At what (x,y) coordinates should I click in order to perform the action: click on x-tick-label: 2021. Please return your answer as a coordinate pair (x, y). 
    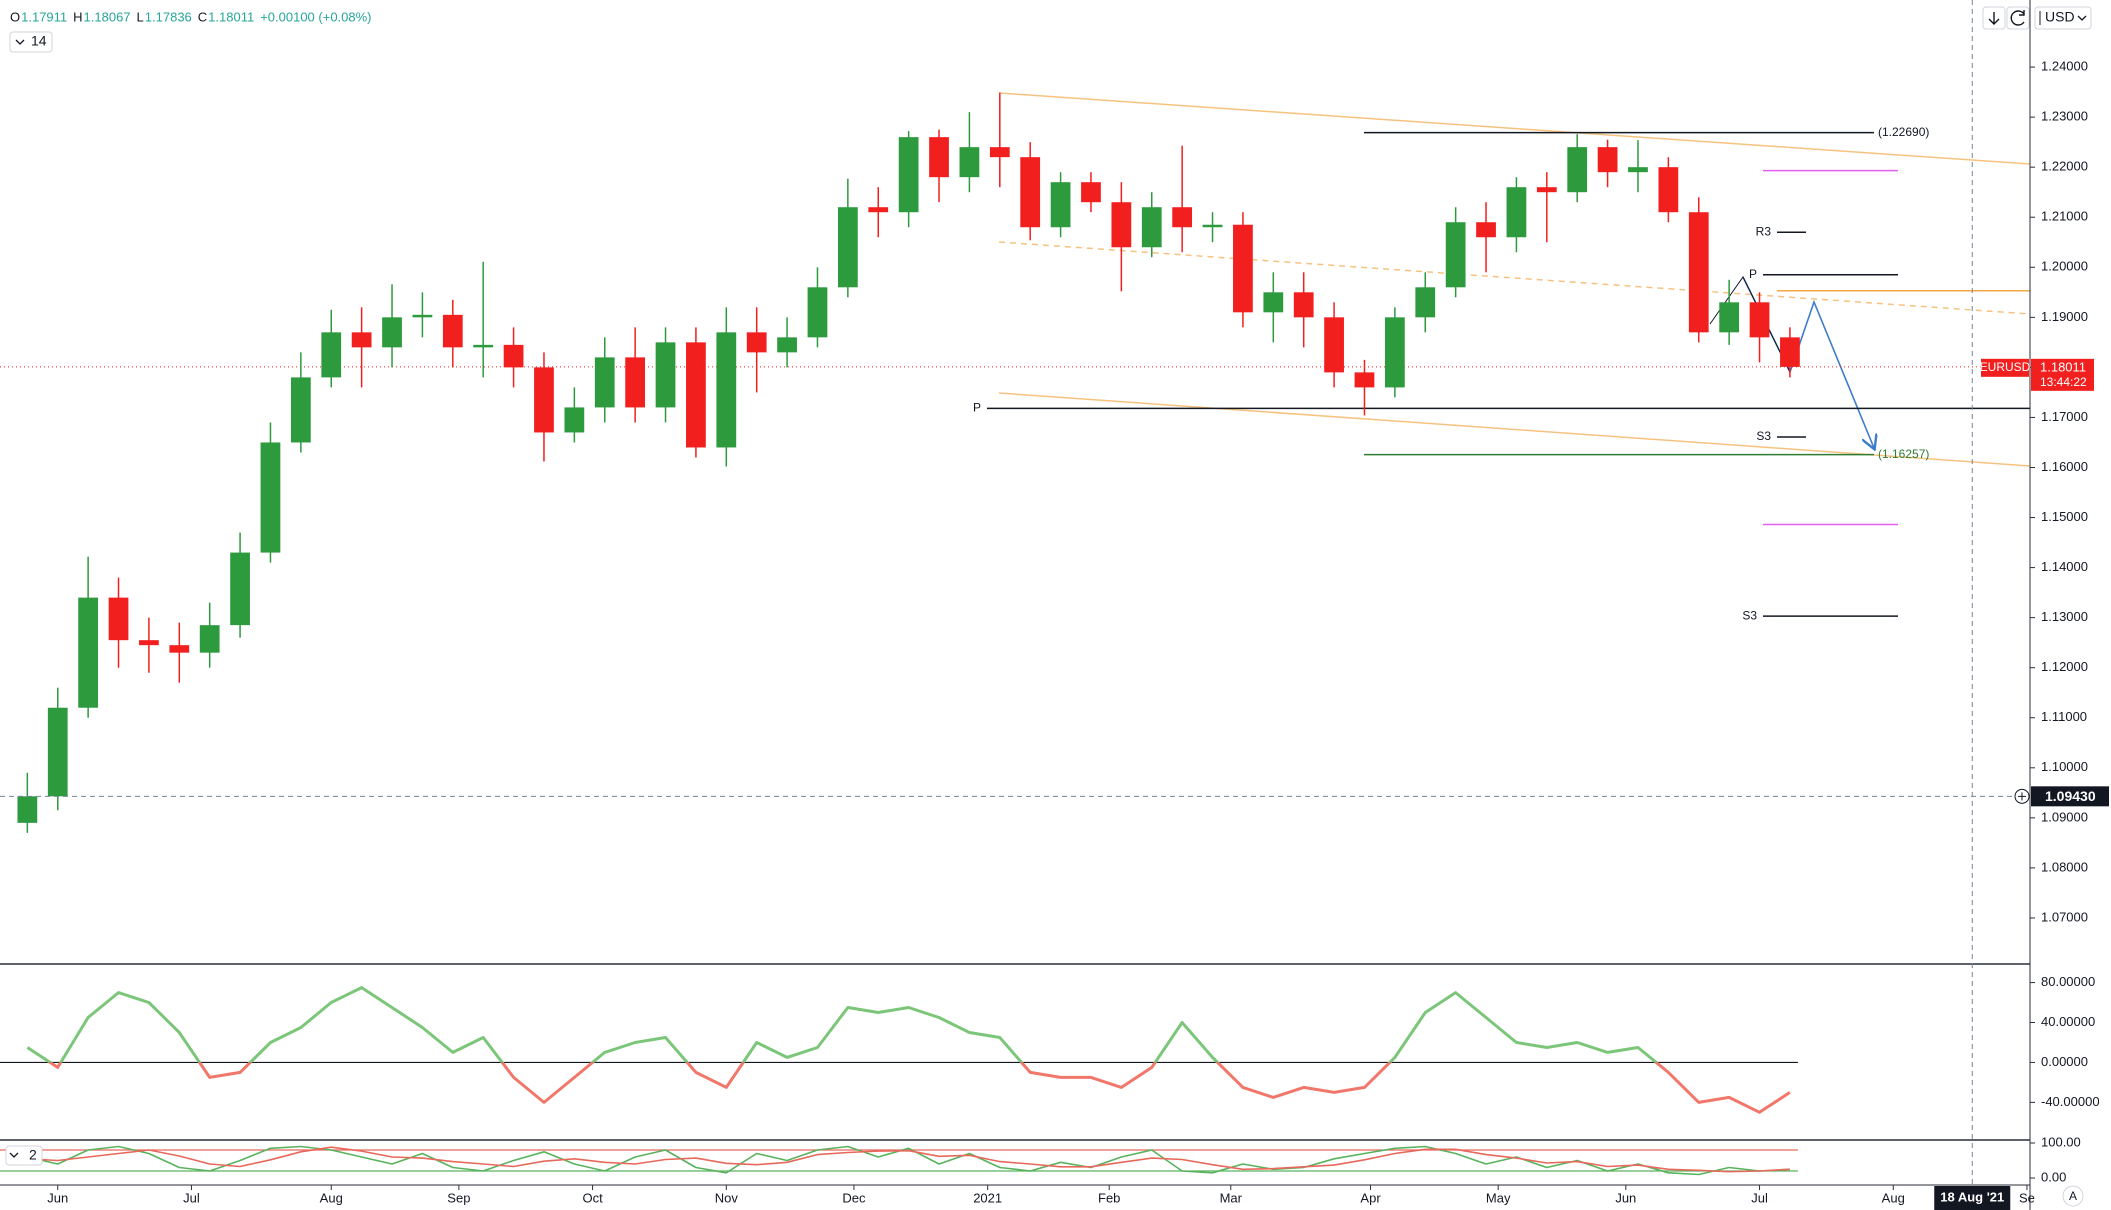
    Looking at the image, I should click on (987, 1197).